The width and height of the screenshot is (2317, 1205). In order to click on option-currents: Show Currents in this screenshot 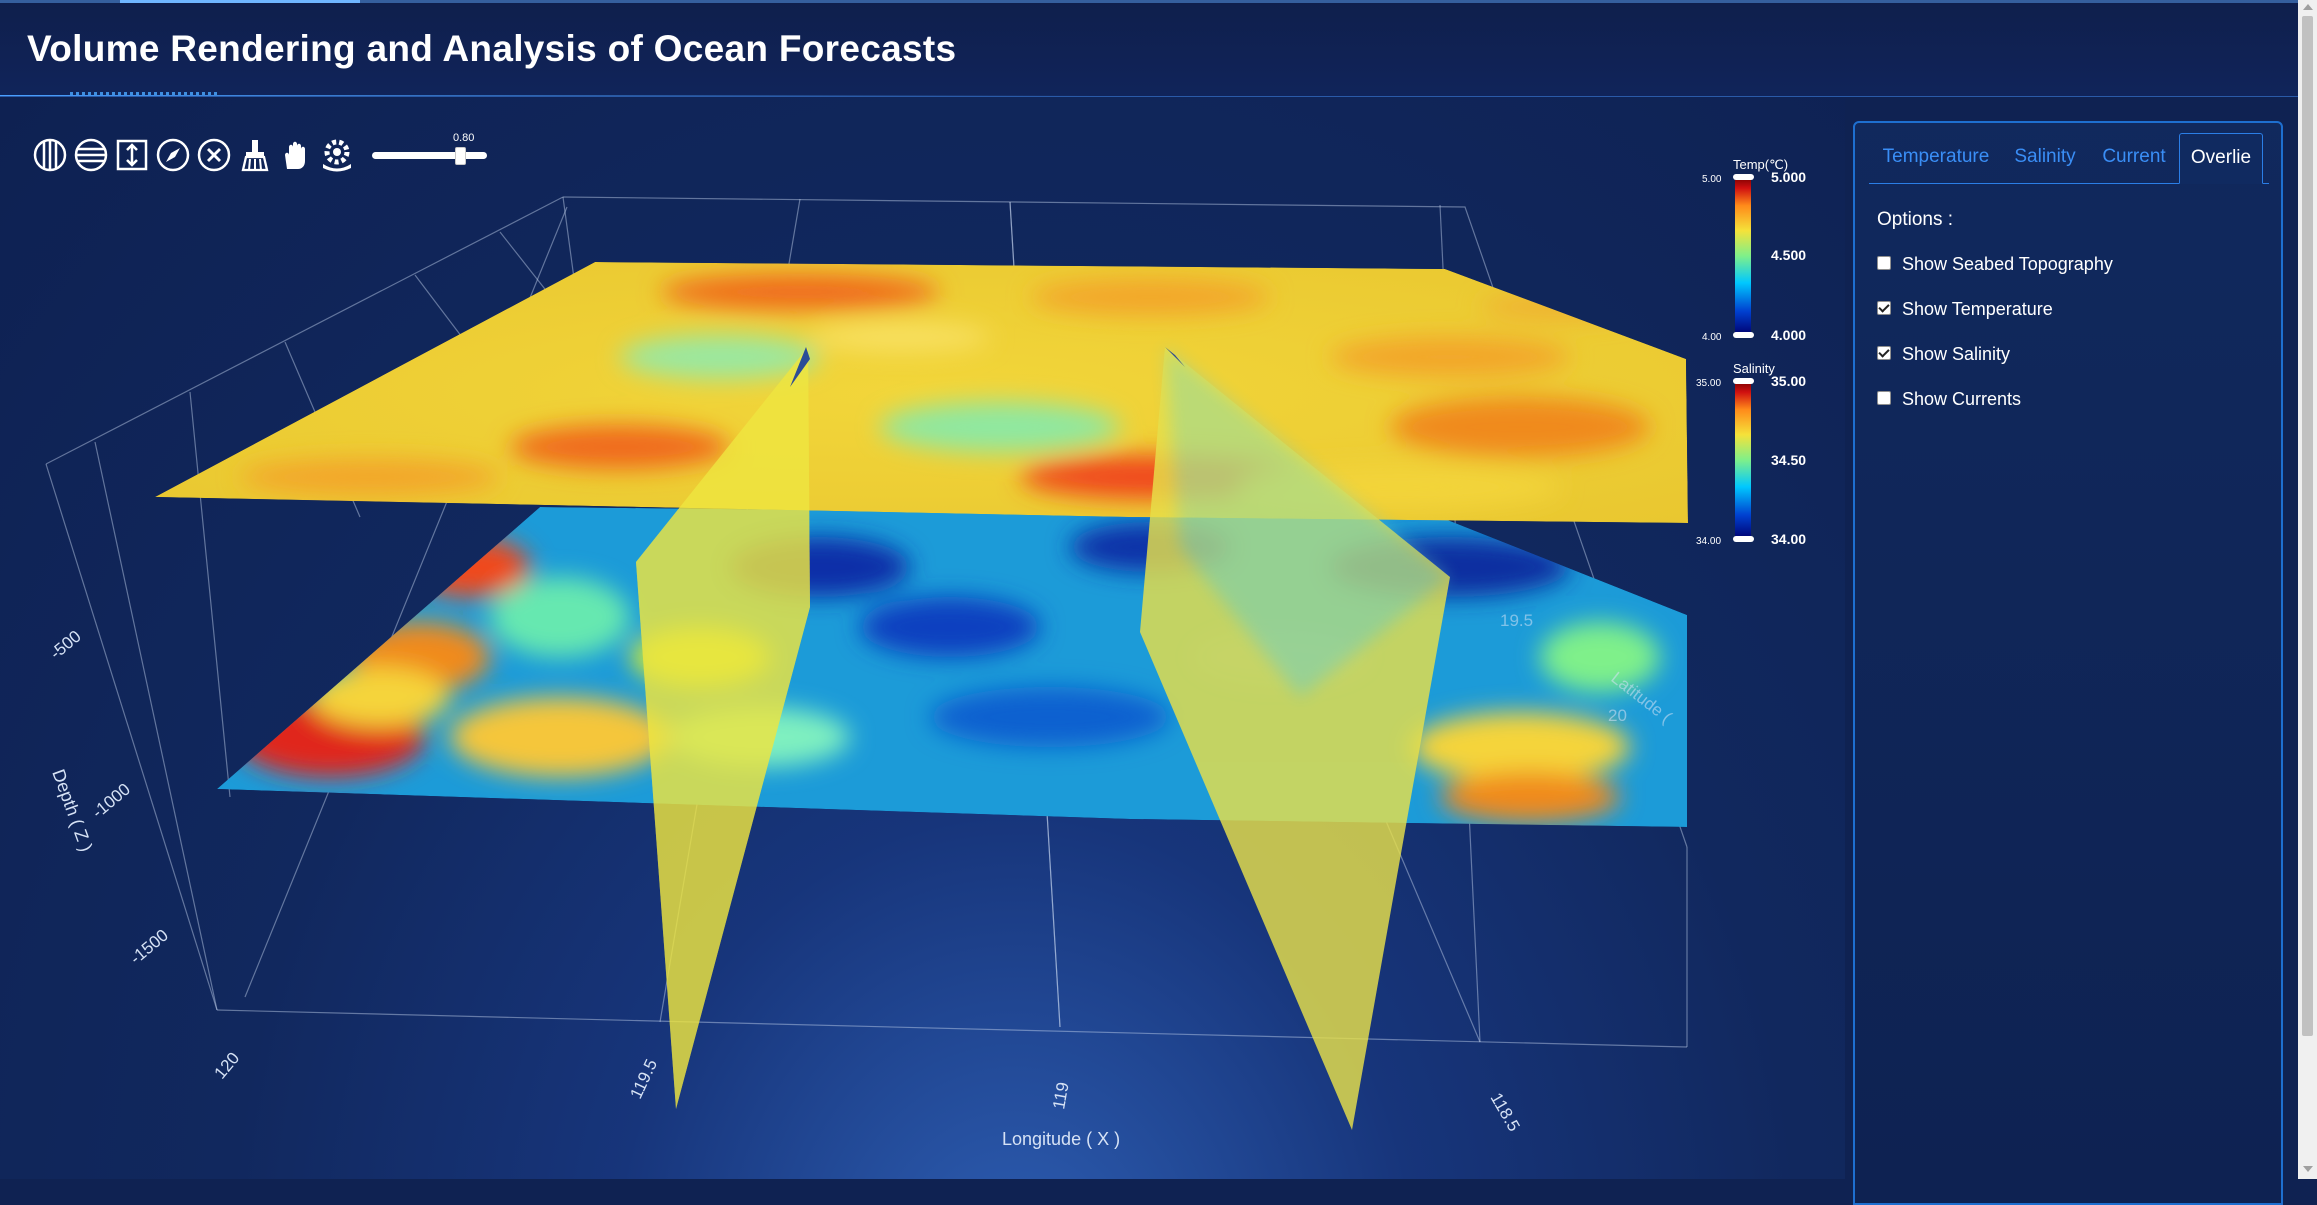, I will do `click(1949, 400)`.